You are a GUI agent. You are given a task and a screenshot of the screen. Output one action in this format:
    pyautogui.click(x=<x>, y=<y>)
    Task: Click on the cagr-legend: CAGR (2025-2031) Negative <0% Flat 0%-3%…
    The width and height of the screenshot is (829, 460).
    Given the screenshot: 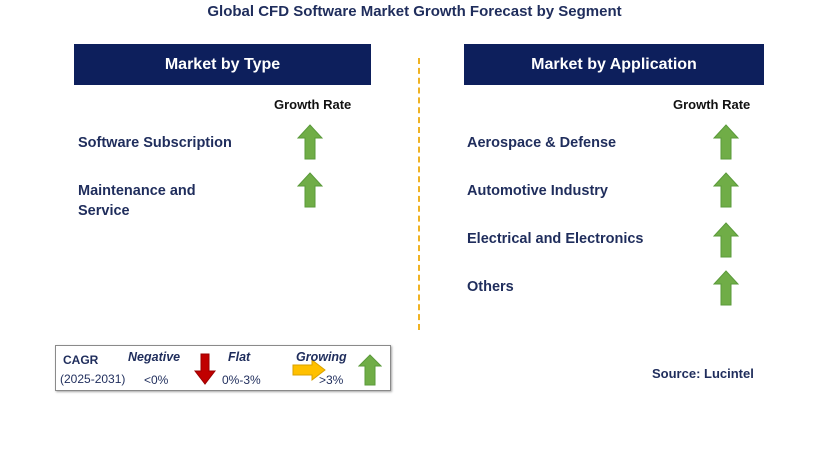 What is the action you would take?
    pyautogui.click(x=223, y=368)
    